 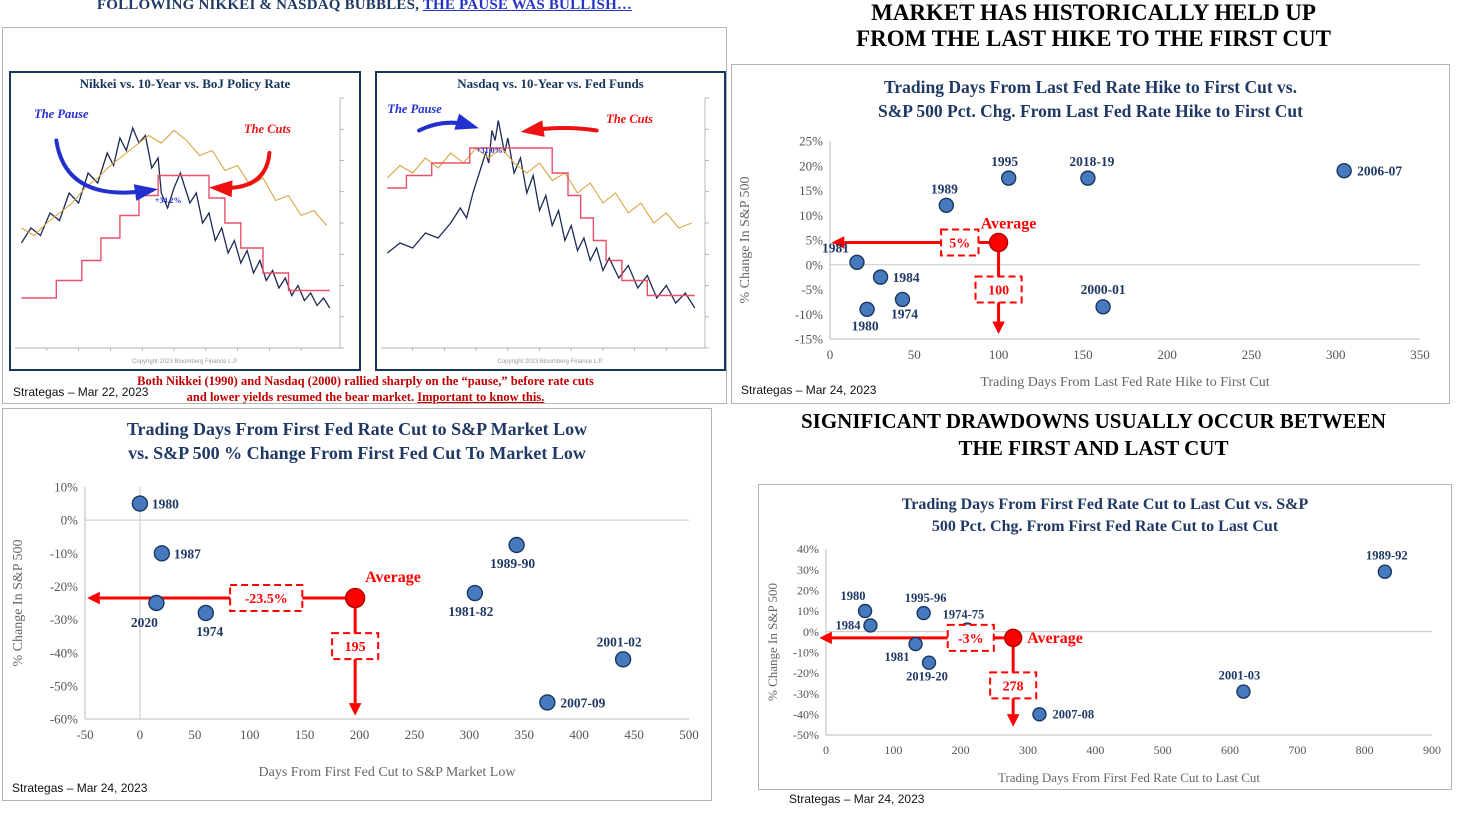 What do you see at coordinates (1013, 638) in the screenshot?
I see `average-point` at bounding box center [1013, 638].